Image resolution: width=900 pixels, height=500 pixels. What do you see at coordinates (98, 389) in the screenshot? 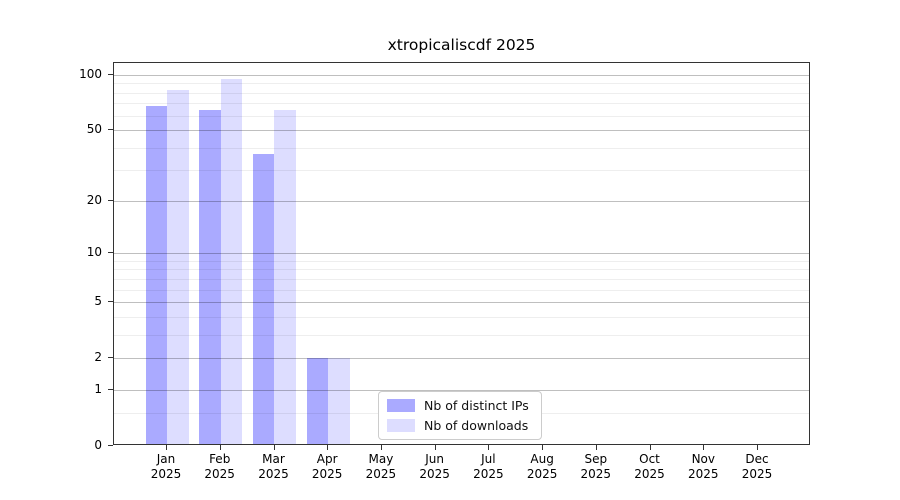
I see `y-tick-label: 1` at bounding box center [98, 389].